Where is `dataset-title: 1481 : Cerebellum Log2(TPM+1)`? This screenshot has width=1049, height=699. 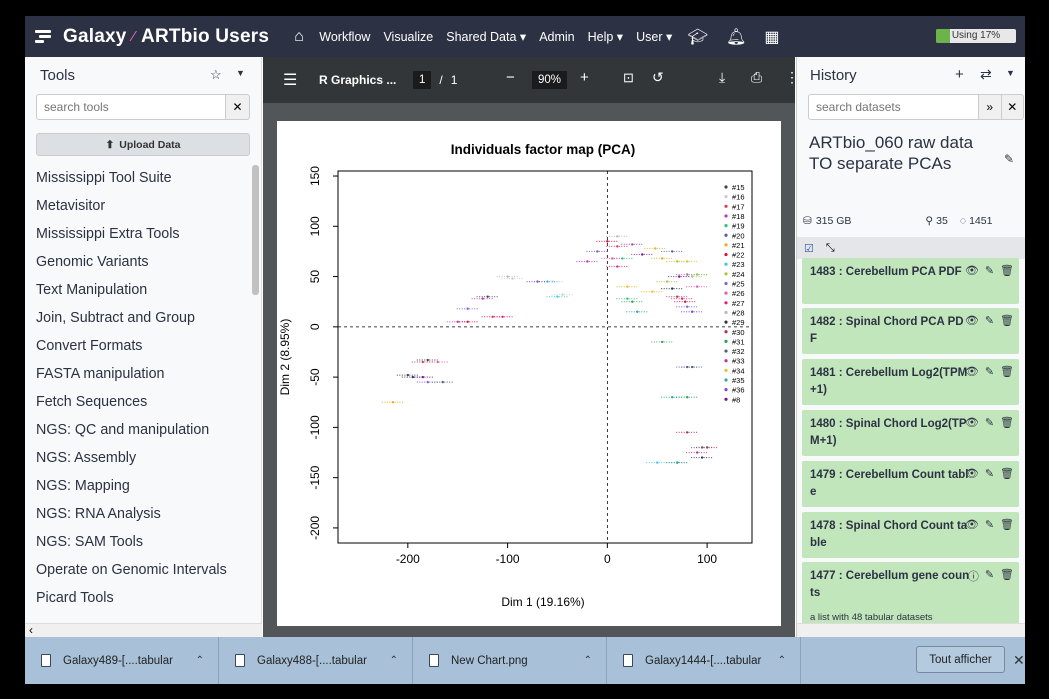
dataset-title: 1481 : Cerebellum Log2(TPM+1) is located at coordinates (889, 381).